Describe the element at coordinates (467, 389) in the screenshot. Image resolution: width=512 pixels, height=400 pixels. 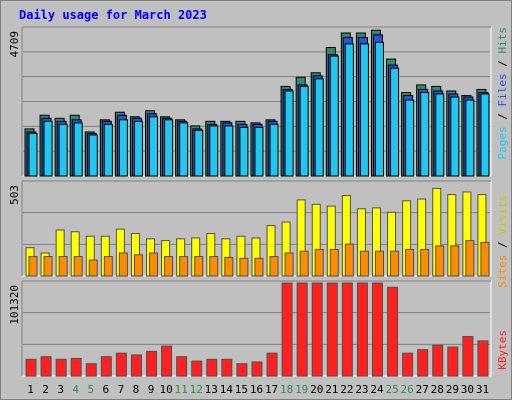
I see `x-tick-label: 30` at that location.